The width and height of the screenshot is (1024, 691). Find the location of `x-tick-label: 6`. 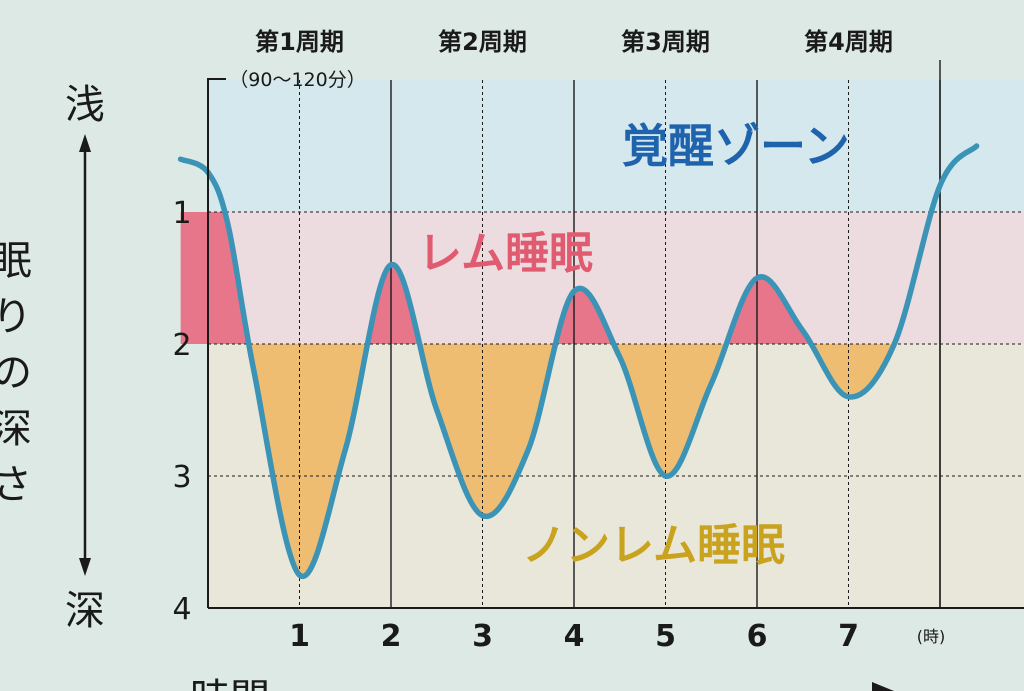

x-tick-label: 6 is located at coordinates (757, 636).